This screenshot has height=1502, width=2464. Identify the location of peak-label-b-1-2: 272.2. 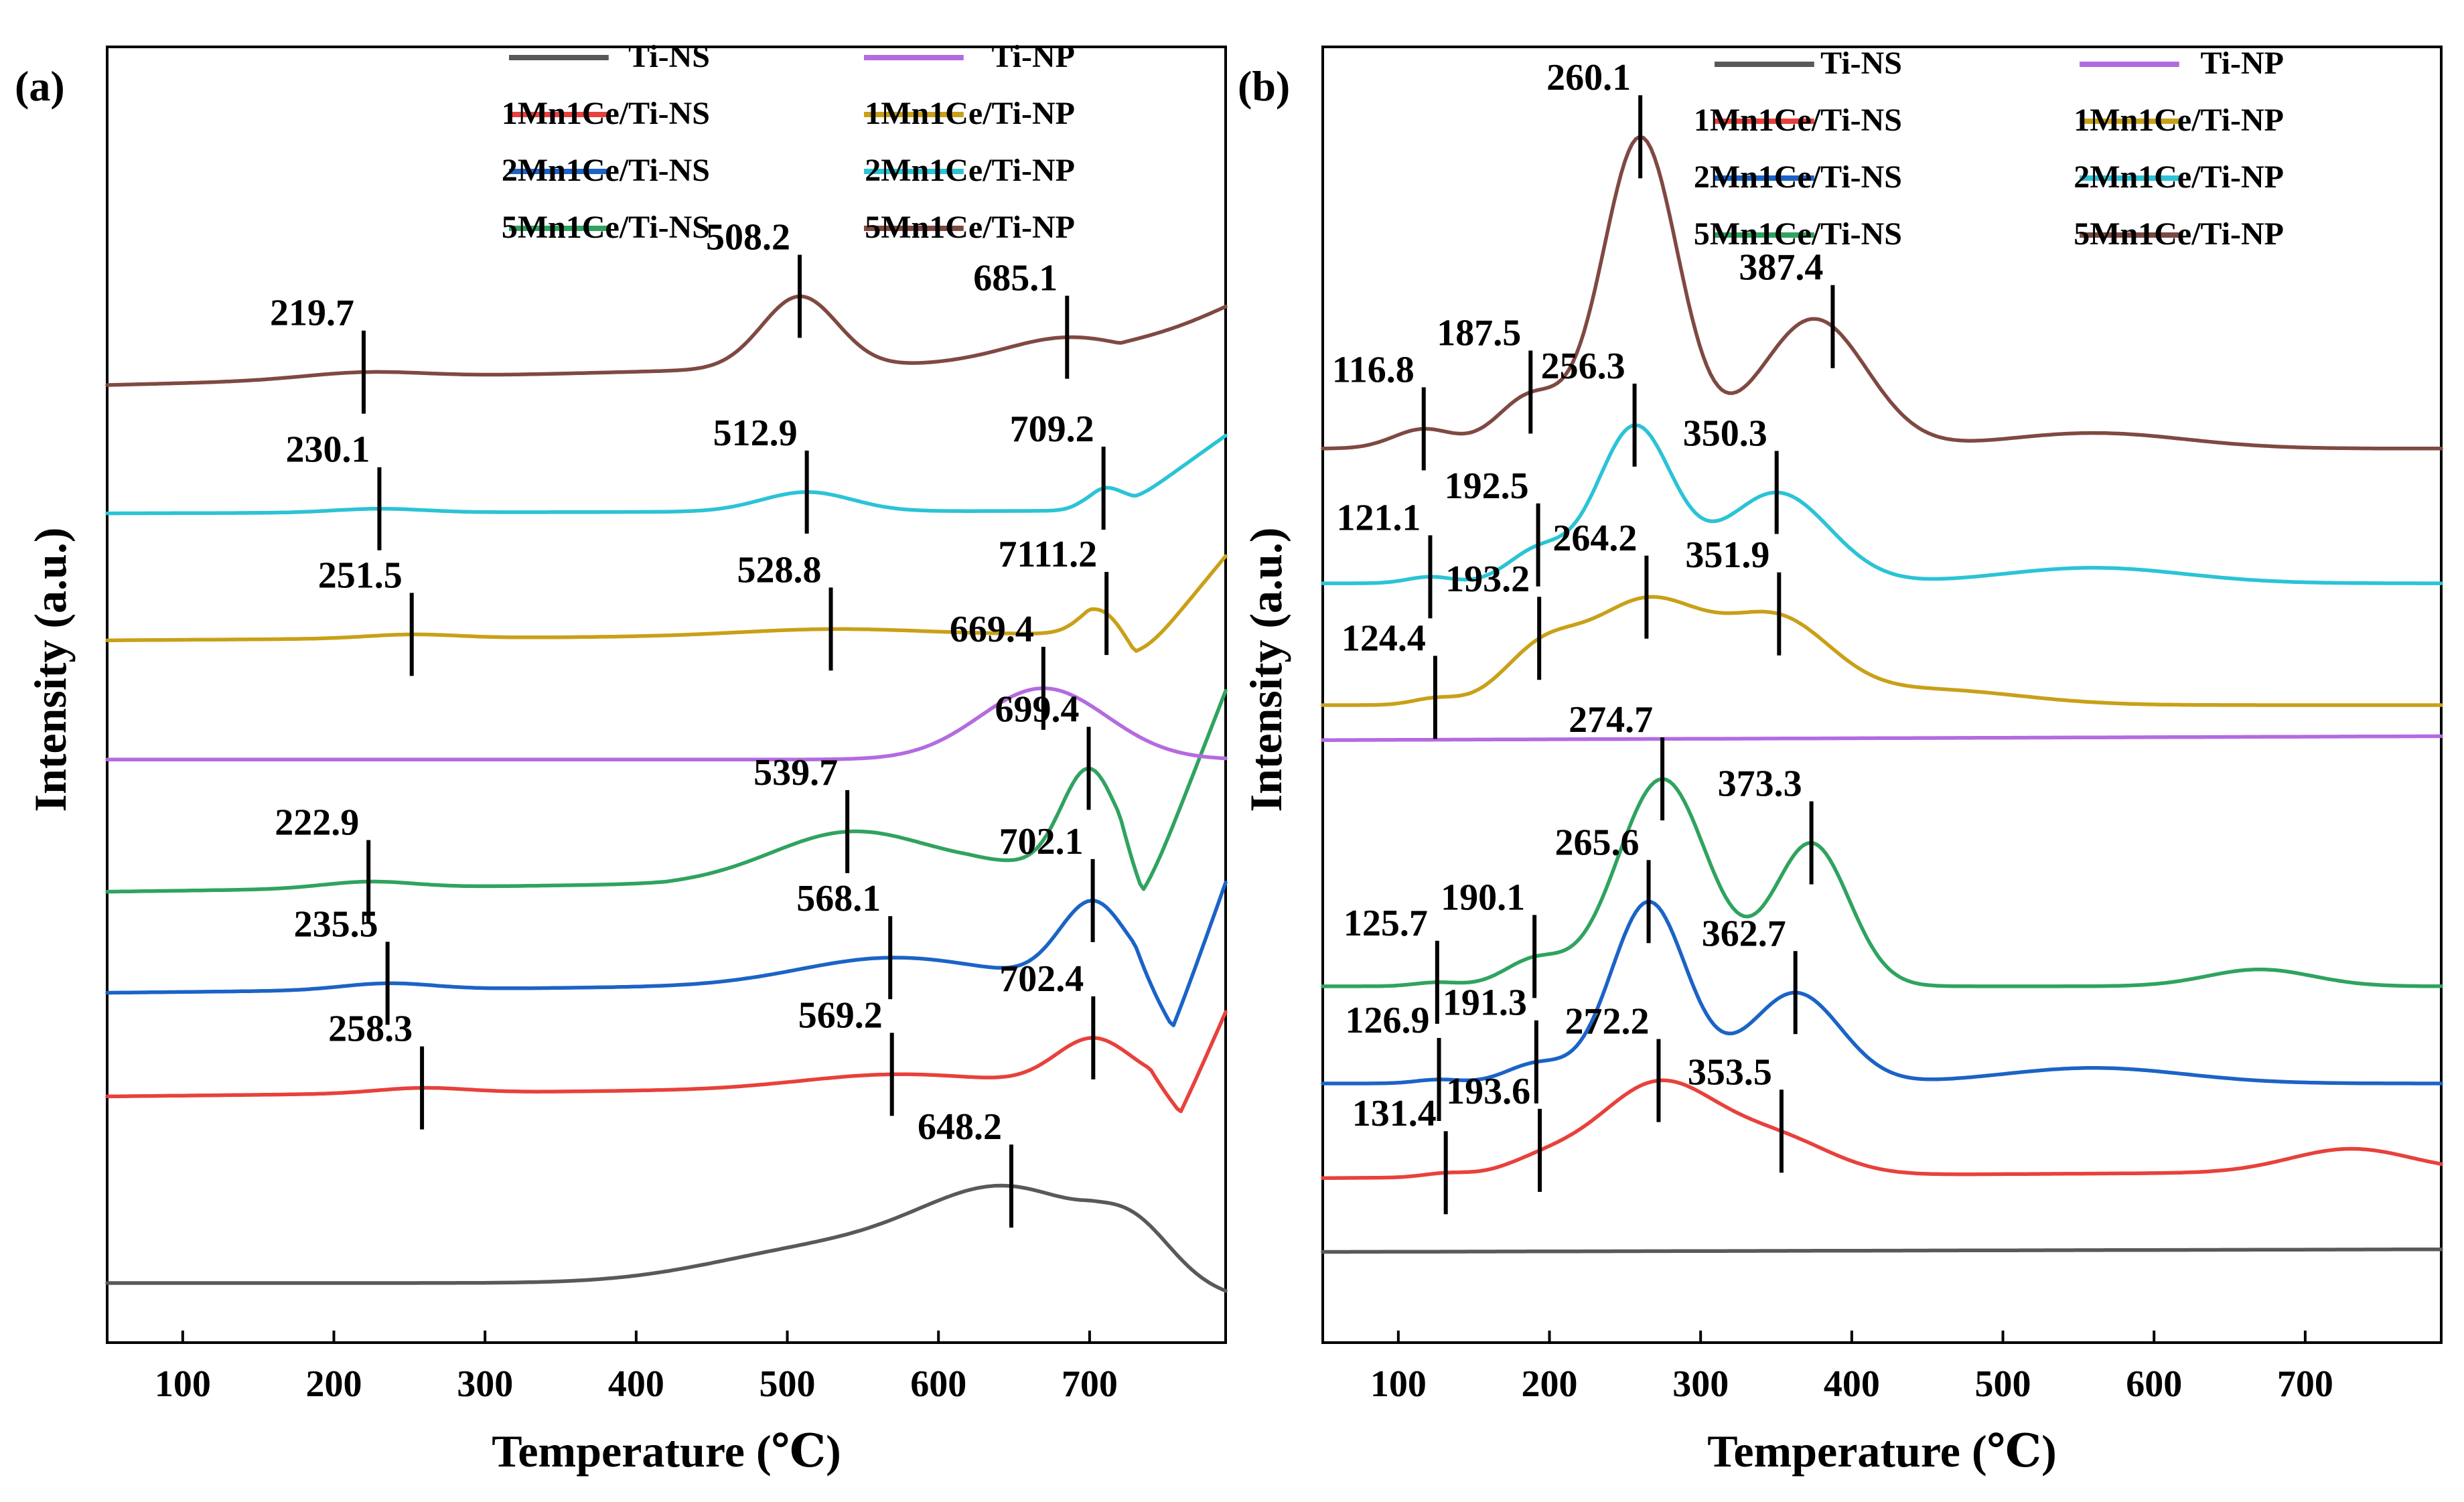
(1607, 1022).